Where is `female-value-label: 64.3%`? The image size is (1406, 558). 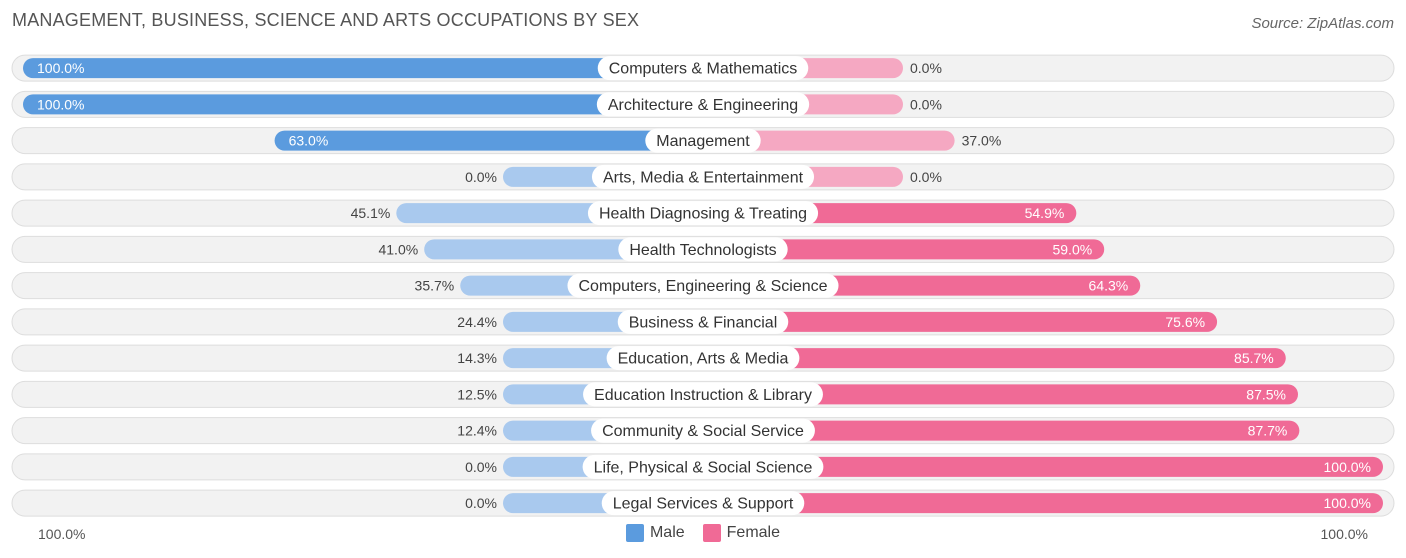
female-value-label: 64.3% is located at coordinates (1109, 286).